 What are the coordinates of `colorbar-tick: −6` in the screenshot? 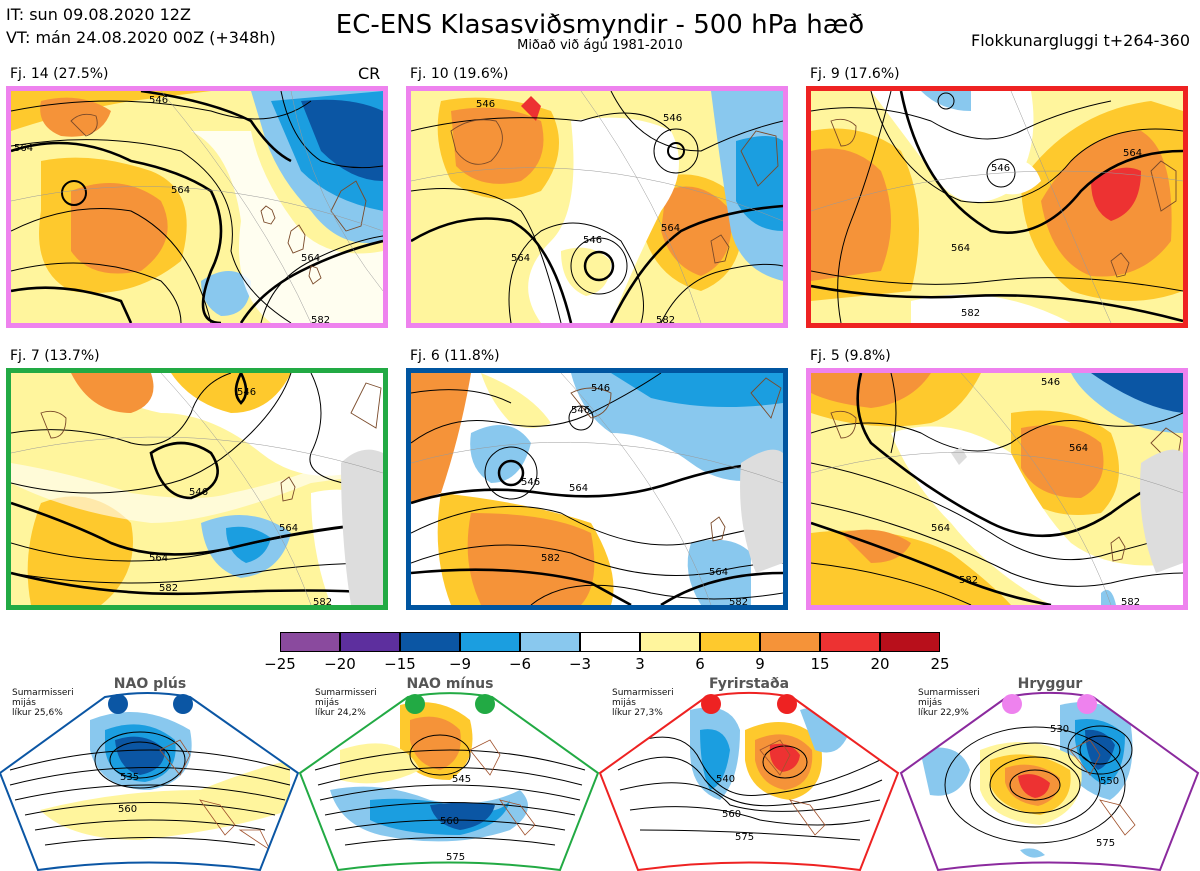 It's located at (520, 664).